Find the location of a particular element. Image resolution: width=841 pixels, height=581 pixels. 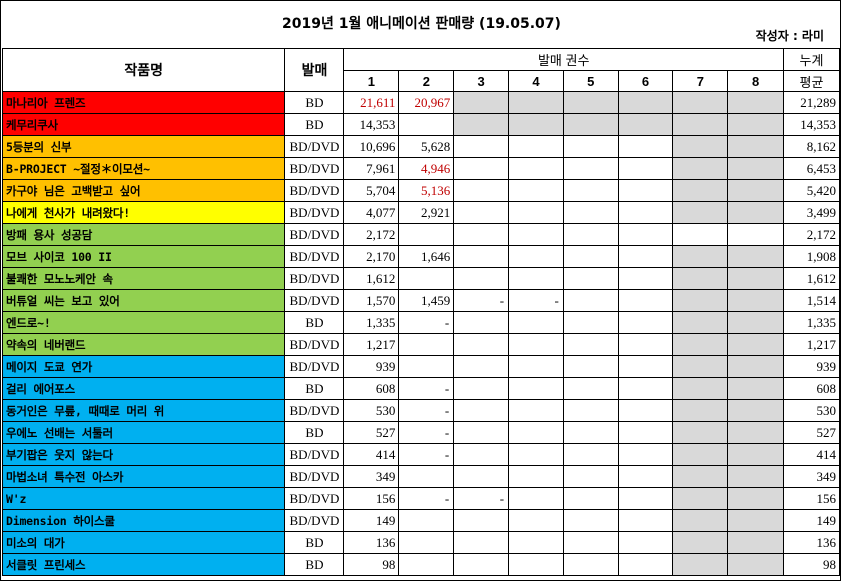

volume-sales-cell: 5,704 is located at coordinates (371, 190).